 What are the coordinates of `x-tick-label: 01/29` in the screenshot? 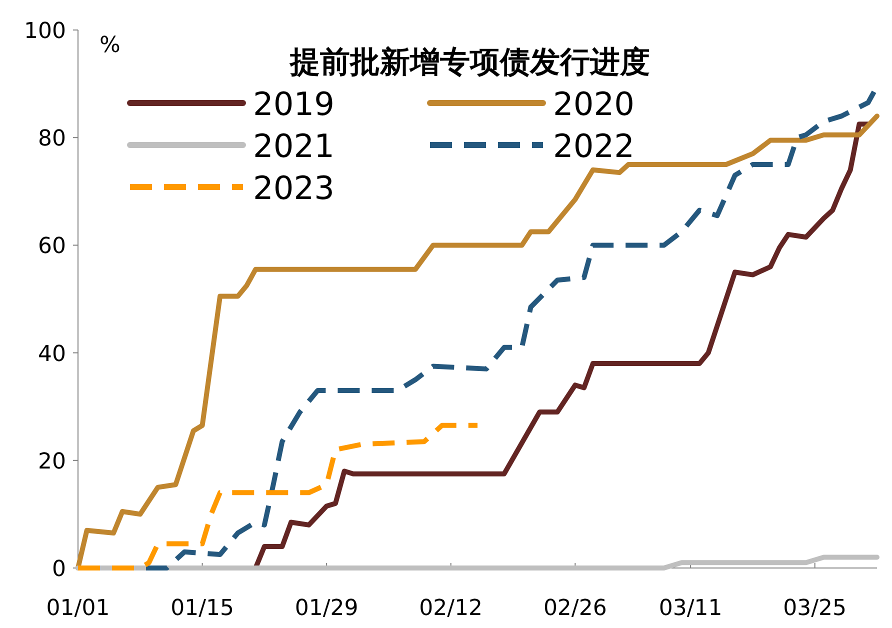 It's located at (326, 608).